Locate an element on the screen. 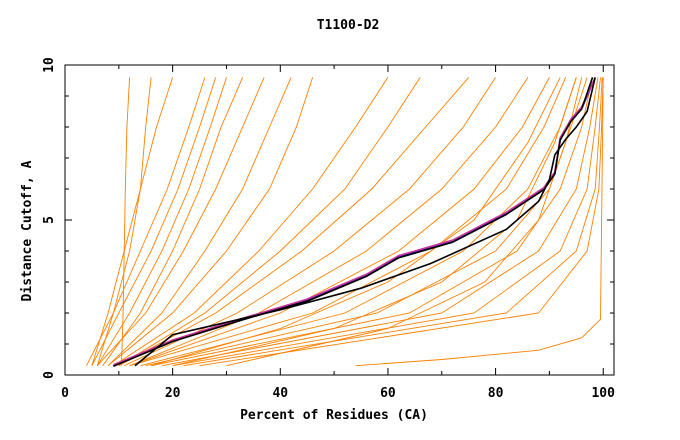 The width and height of the screenshot is (680, 440). x-tick-label-40: 40 is located at coordinates (280, 393).